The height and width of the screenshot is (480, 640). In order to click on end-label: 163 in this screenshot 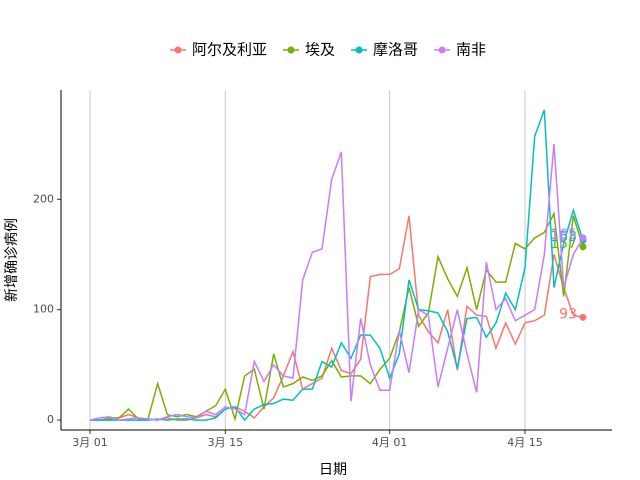, I will do `click(563, 237)`.